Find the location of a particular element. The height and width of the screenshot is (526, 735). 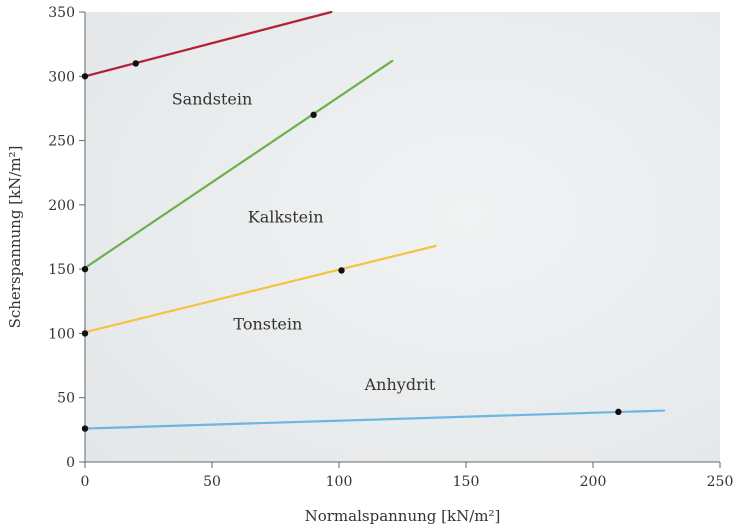

y-axis-title: Scherspannung [kN/m²] is located at coordinates (15, 237).